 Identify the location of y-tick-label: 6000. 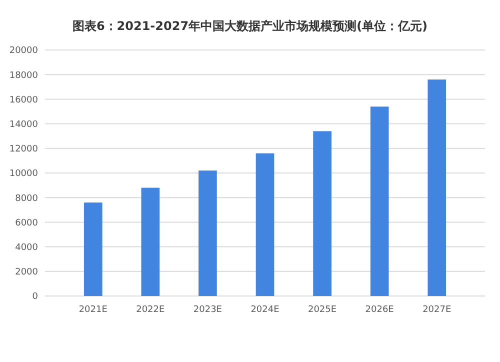
(26, 223).